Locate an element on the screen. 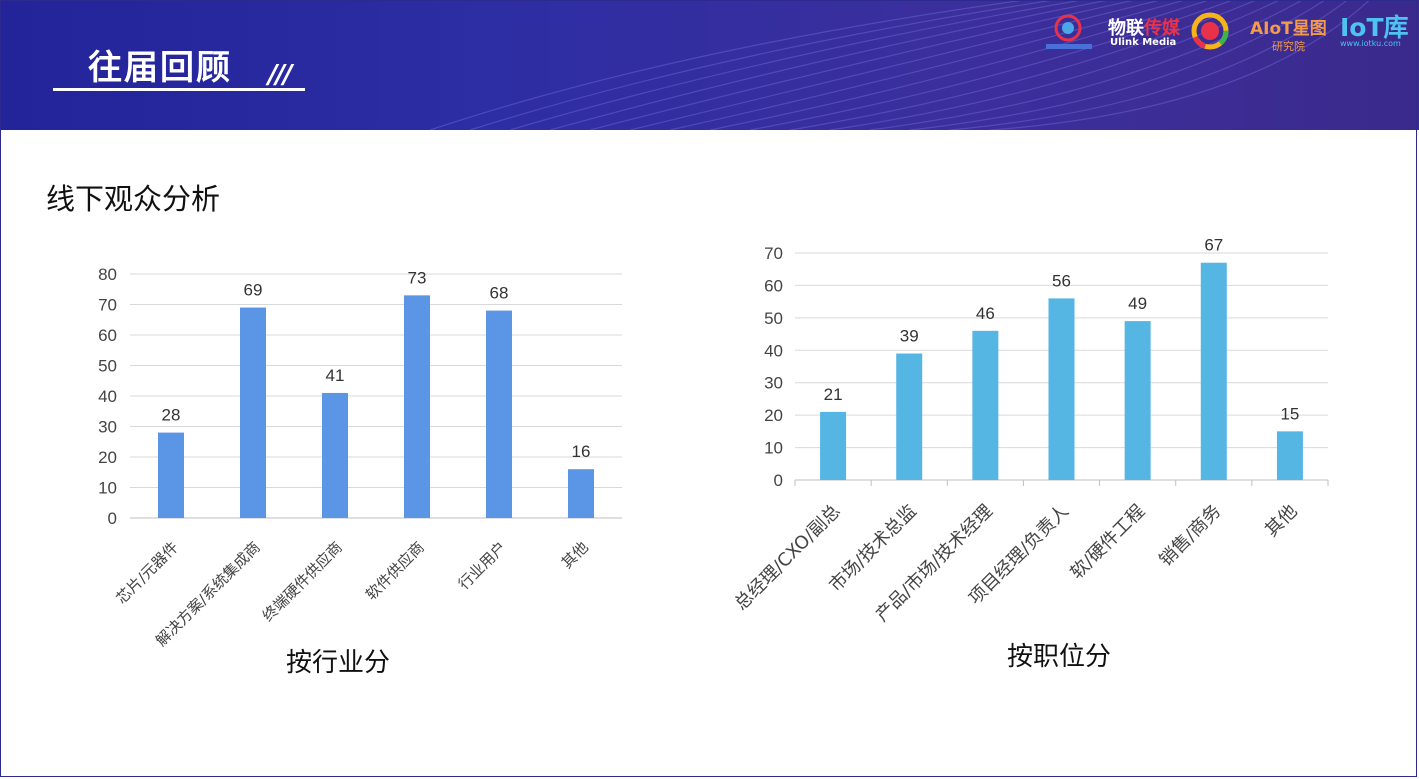 Image resolution: width=1419 pixels, height=779 pixels. position-data-label: 46 is located at coordinates (985, 313).